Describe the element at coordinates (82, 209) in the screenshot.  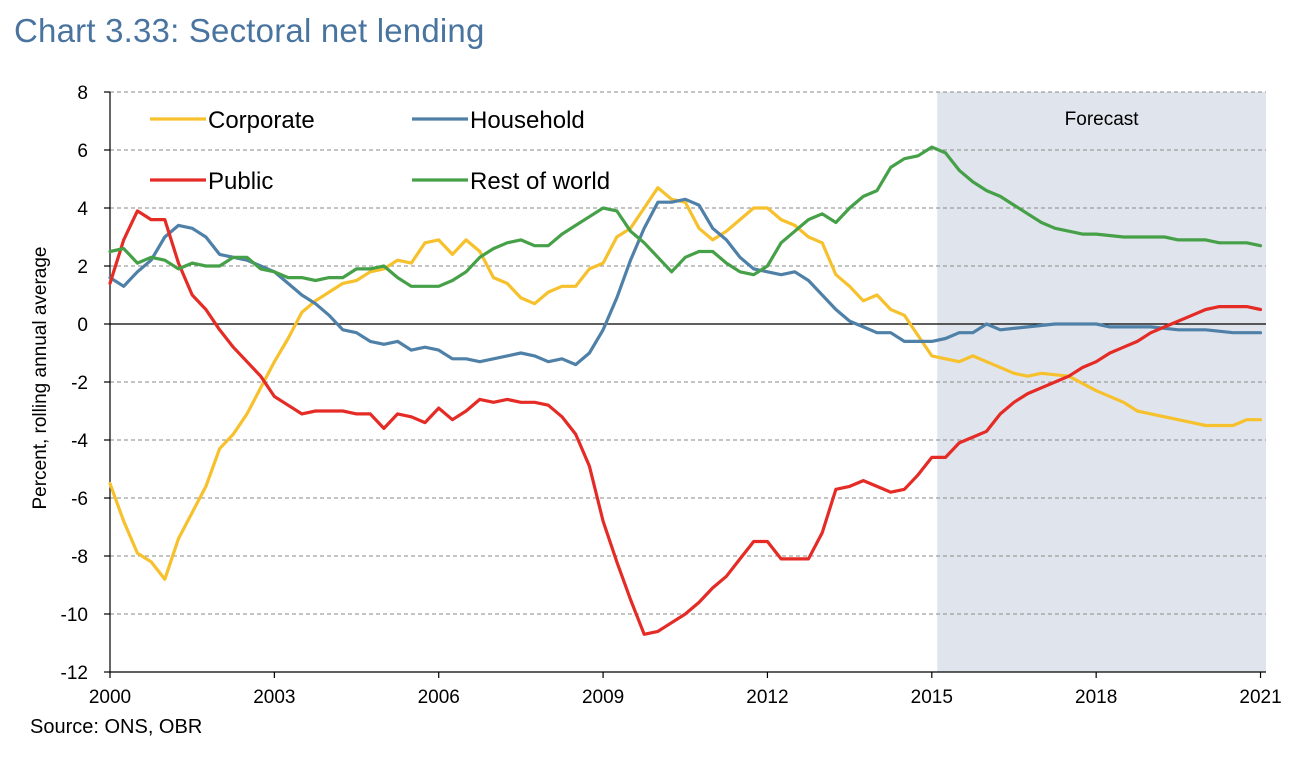
I see `y-tick-label: 4` at that location.